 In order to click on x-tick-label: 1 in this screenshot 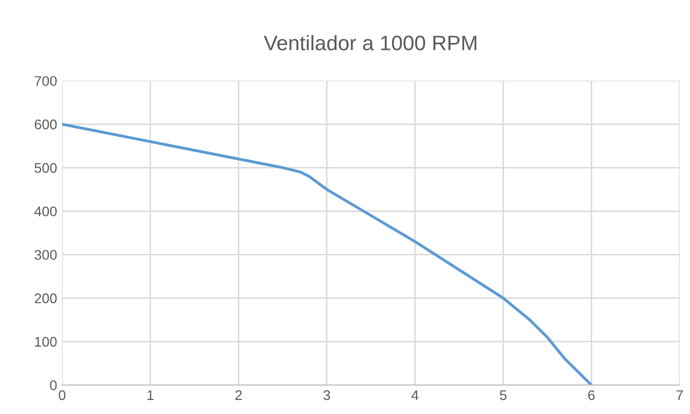, I will do `click(151, 395)`.